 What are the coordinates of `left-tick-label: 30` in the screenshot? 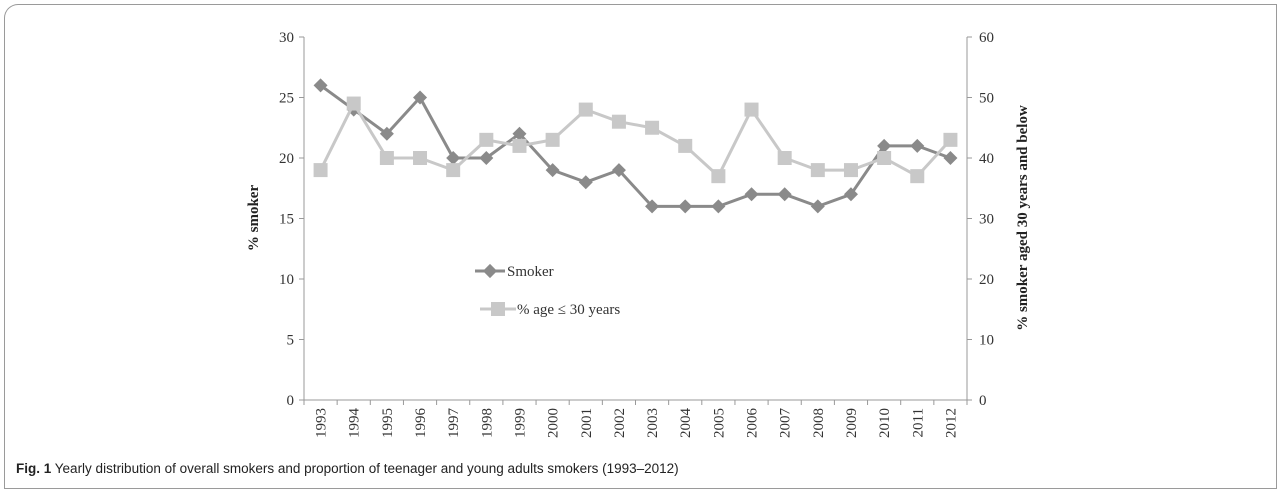 It's located at (286, 38).